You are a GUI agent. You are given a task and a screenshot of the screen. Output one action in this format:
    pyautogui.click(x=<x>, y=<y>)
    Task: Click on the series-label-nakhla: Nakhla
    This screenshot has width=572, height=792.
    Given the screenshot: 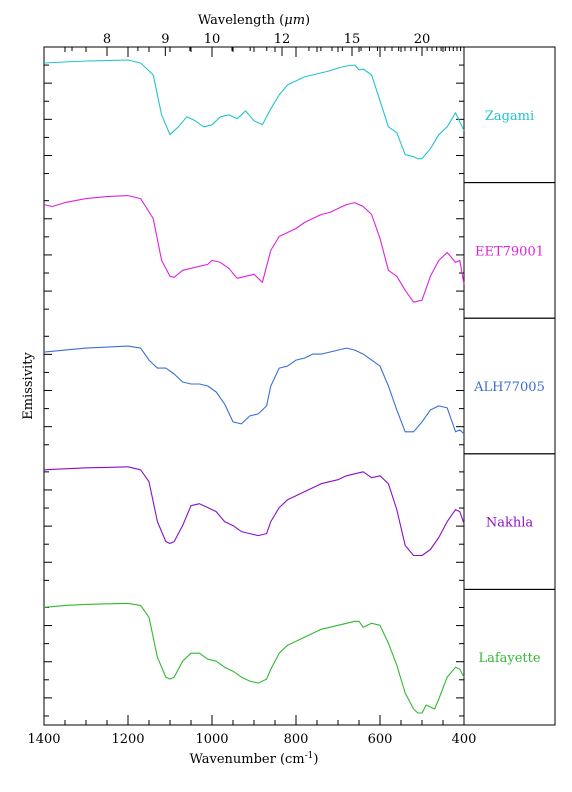 What is the action you would take?
    pyautogui.click(x=510, y=523)
    